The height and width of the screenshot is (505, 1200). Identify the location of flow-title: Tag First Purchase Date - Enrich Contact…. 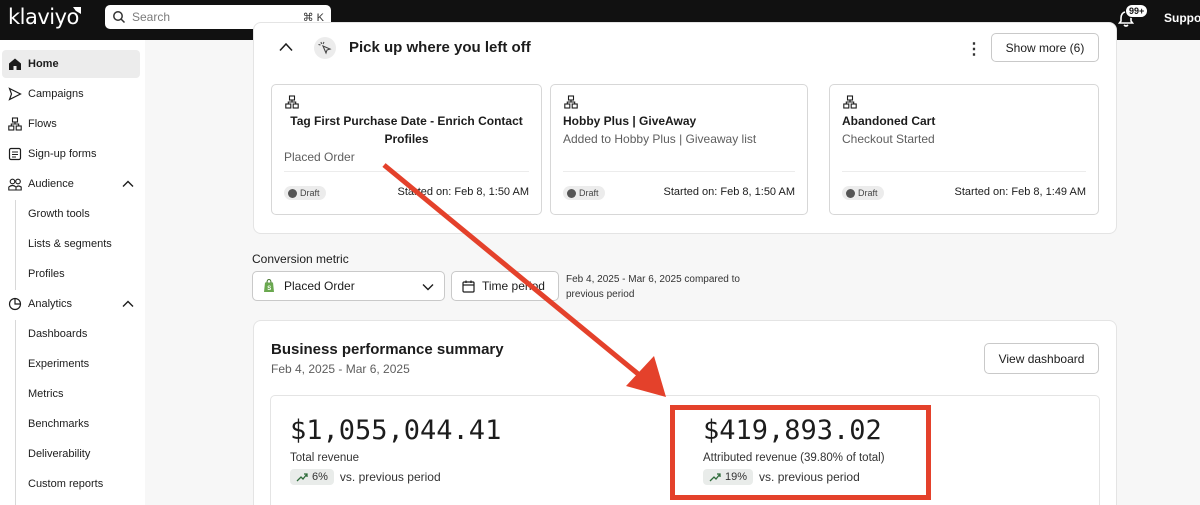
(406, 130).